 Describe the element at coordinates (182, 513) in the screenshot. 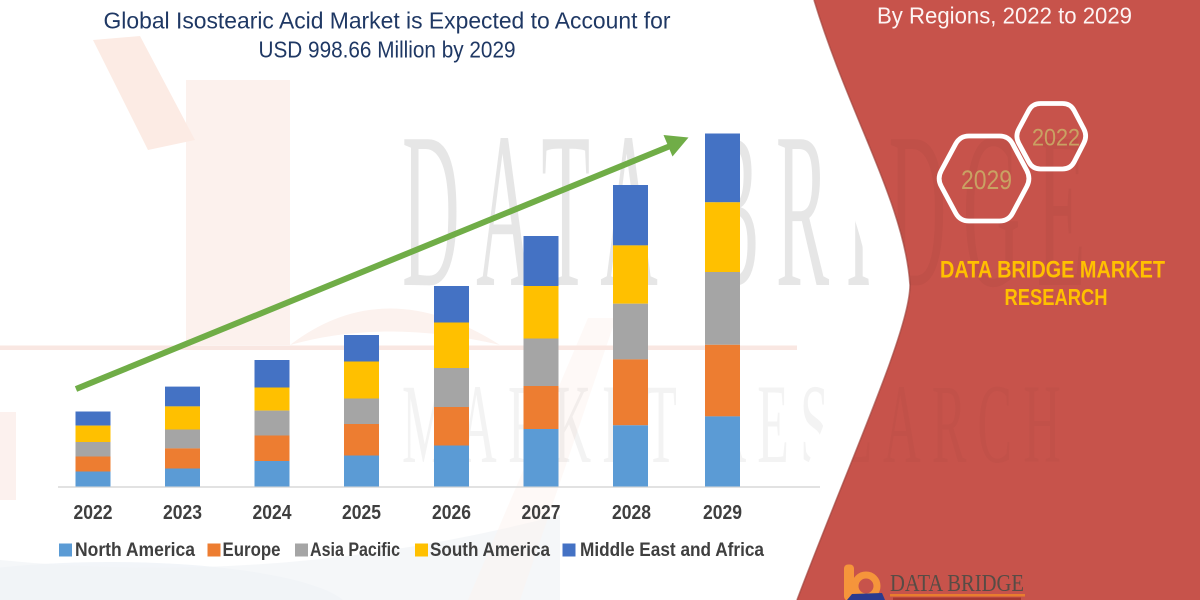

I see `svg-text: 2023` at that location.